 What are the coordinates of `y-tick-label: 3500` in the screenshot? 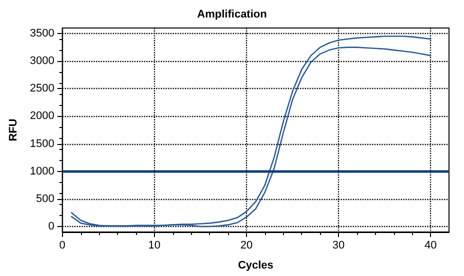 It's located at (42, 34).